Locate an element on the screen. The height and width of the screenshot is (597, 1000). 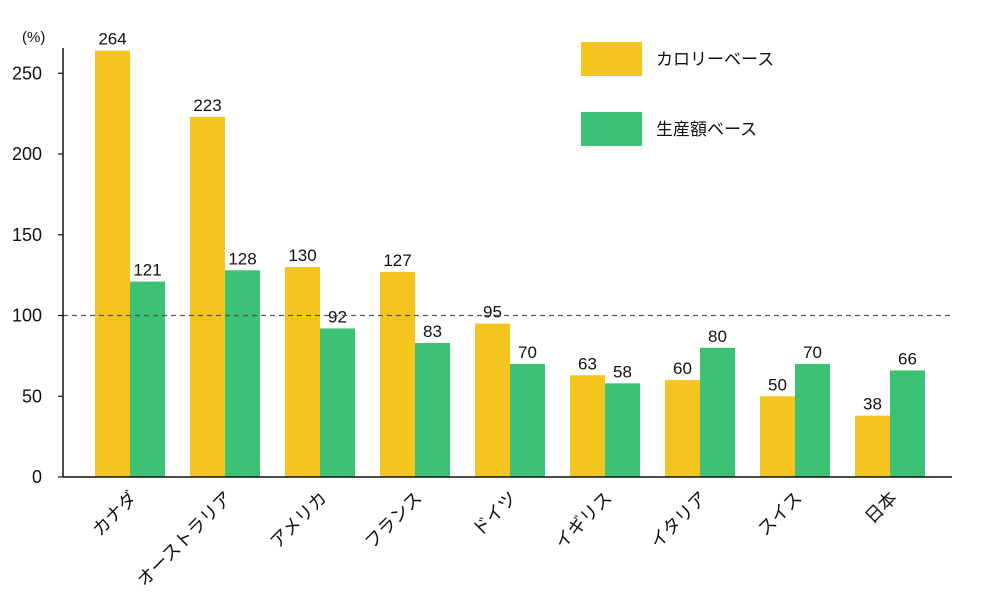
value-label-calorie-2: 130 is located at coordinates (302, 255).